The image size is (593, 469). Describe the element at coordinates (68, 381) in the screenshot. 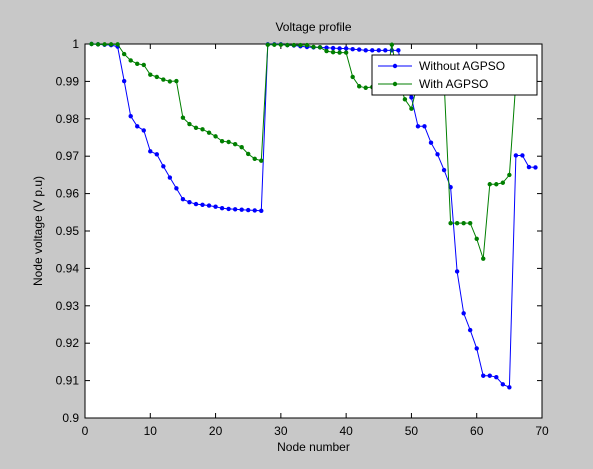

I see `y-tick-label: 0.91` at that location.